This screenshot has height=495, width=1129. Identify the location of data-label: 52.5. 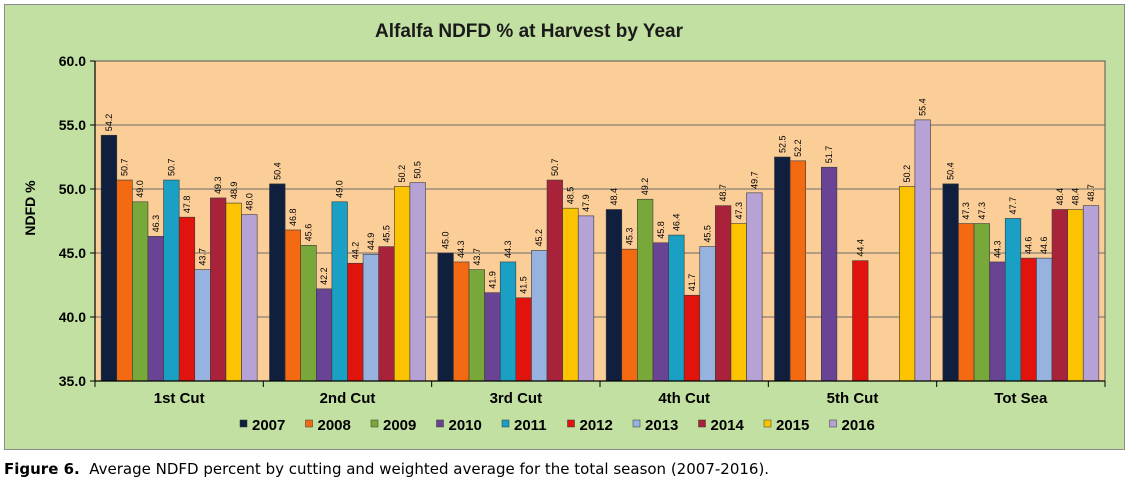
(782, 144).